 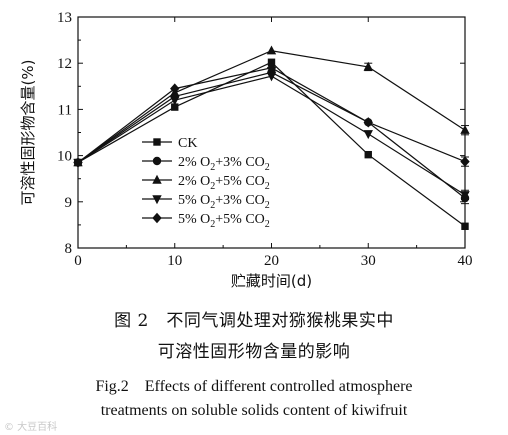 I want to click on y-tick-label: 11, so click(x=65, y=110).